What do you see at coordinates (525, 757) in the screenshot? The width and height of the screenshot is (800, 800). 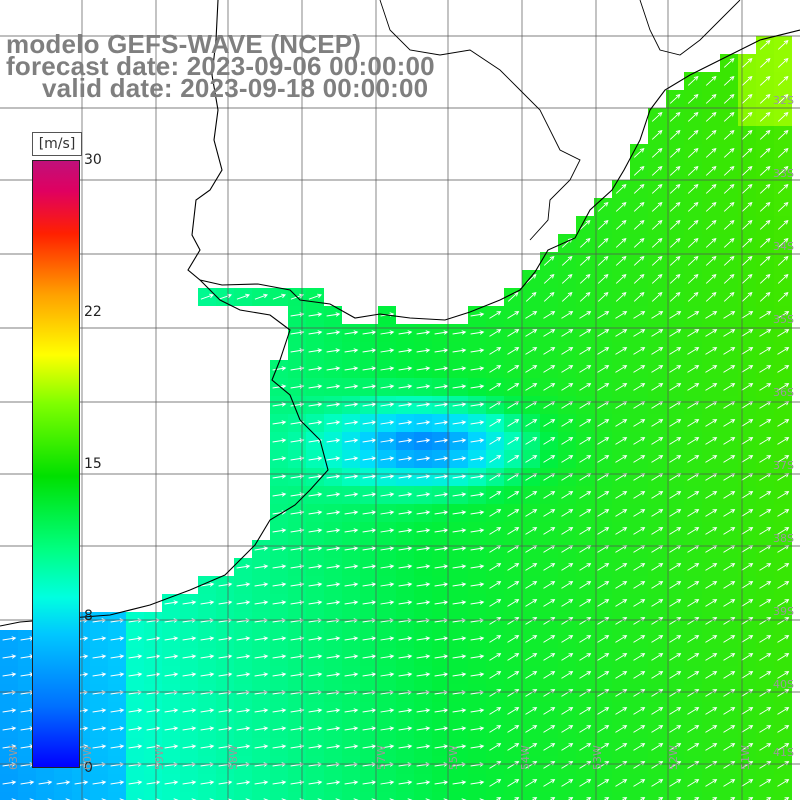 I see `lon-label: 54W` at bounding box center [525, 757].